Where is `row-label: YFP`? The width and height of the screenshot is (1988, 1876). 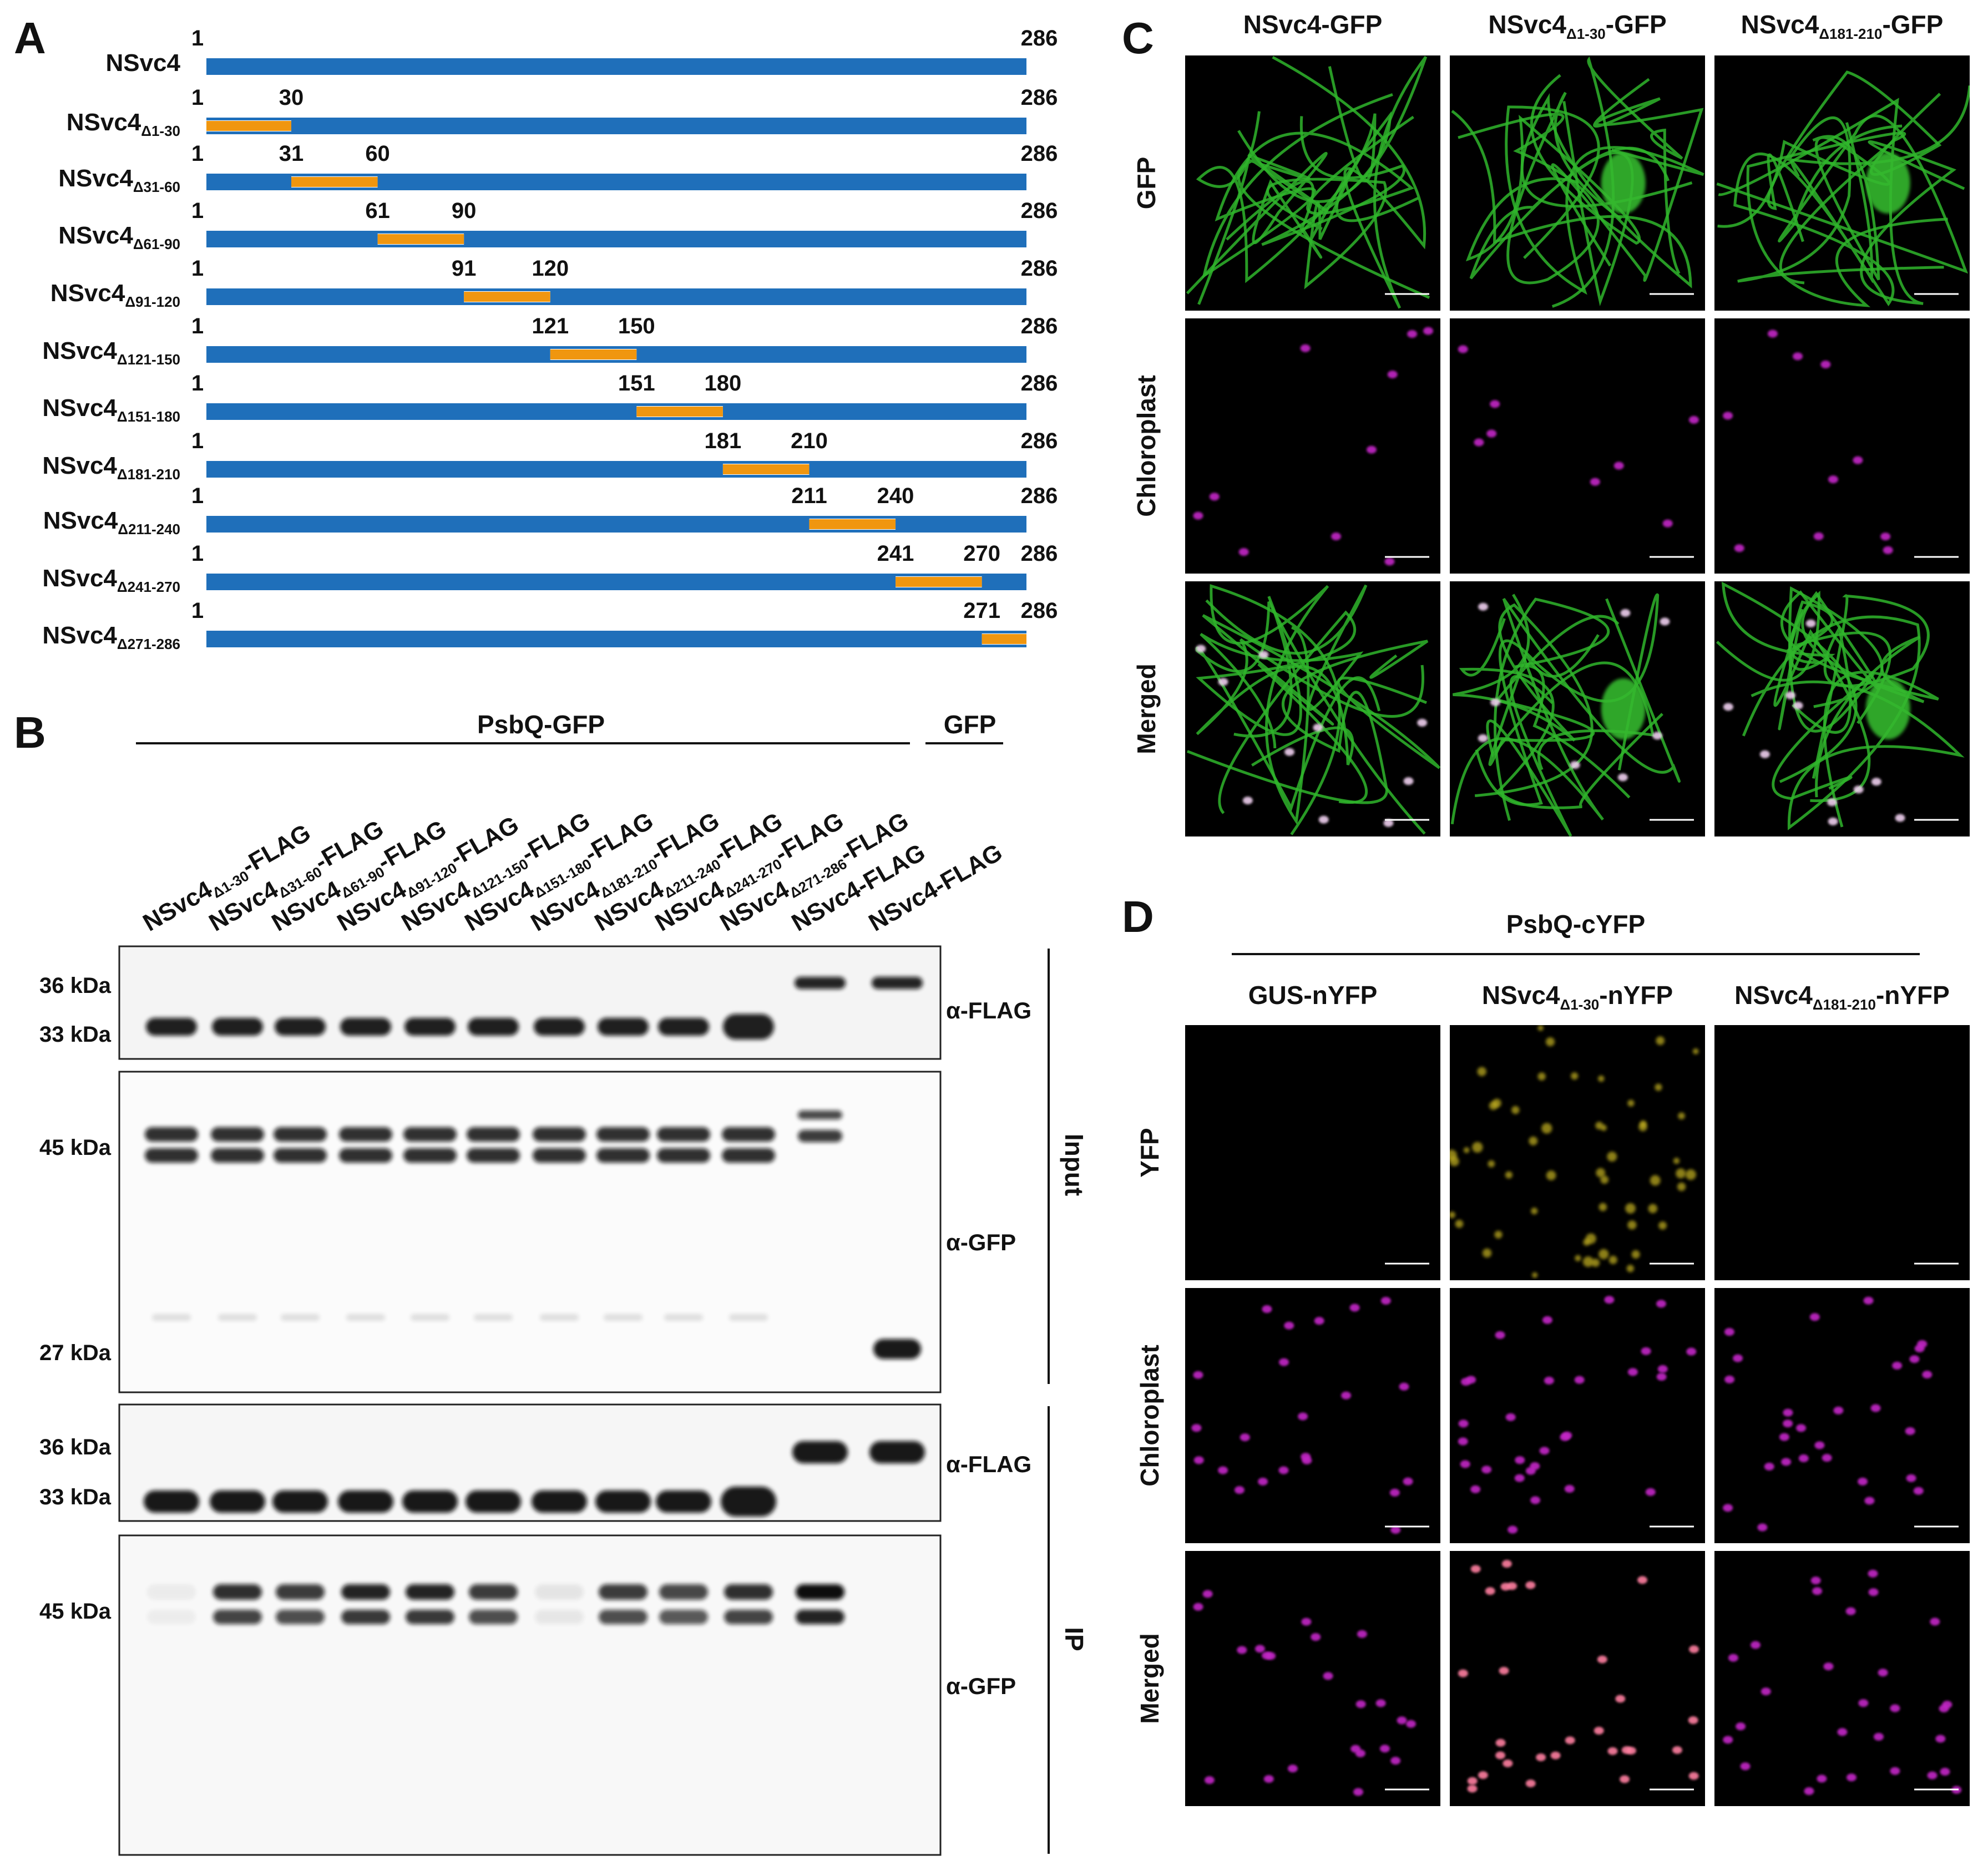 row-label: YFP is located at coordinates (1149, 1152).